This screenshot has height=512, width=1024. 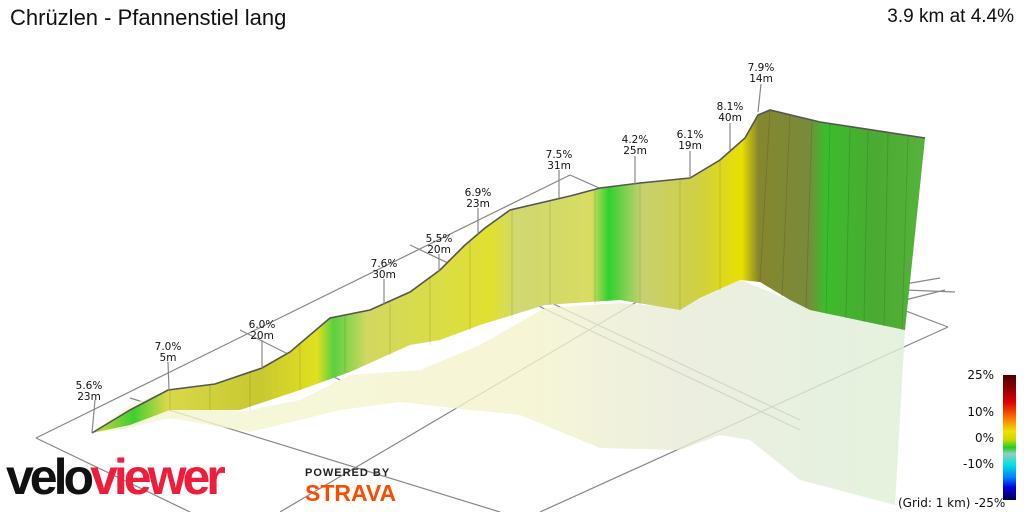 What do you see at coordinates (89, 386) in the screenshot?
I see `anno-1: 5.6%` at bounding box center [89, 386].